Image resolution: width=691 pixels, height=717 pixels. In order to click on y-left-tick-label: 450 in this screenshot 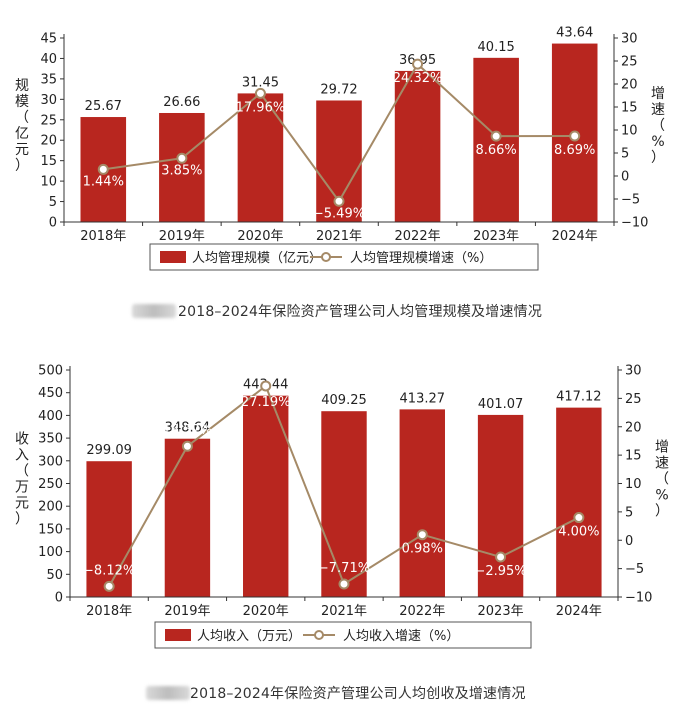, I will do `click(50, 393)`.